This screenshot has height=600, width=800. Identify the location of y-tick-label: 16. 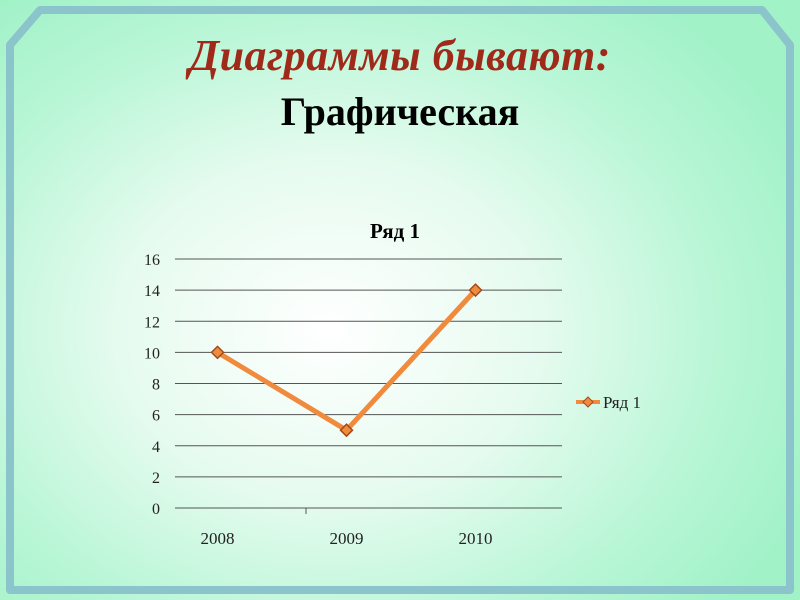
(152, 260).